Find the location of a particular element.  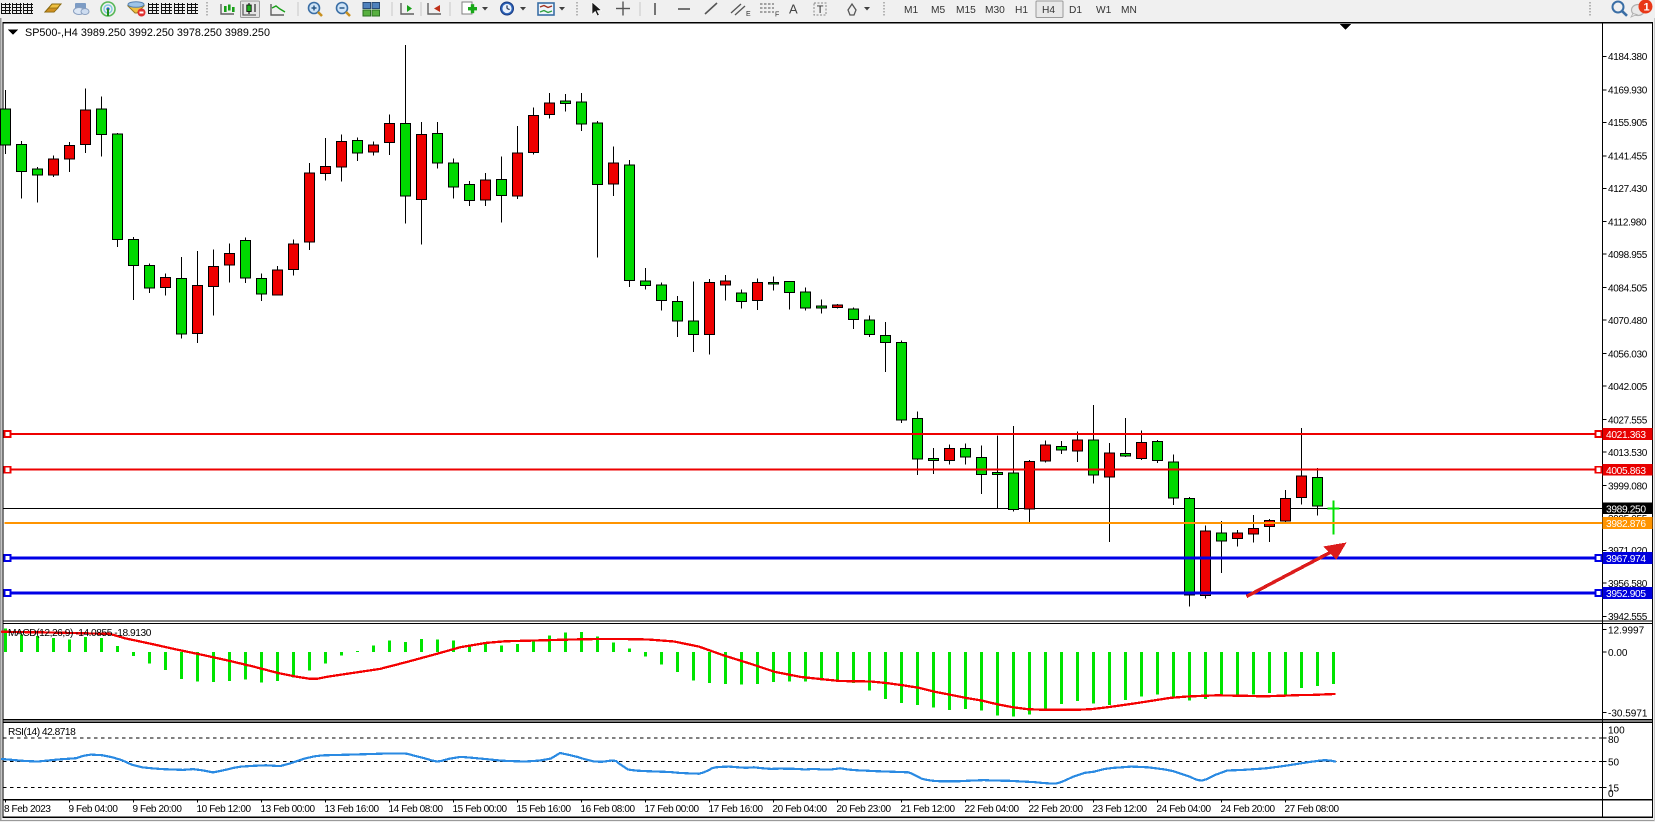

svg-text: 0 is located at coordinates (1611, 794).